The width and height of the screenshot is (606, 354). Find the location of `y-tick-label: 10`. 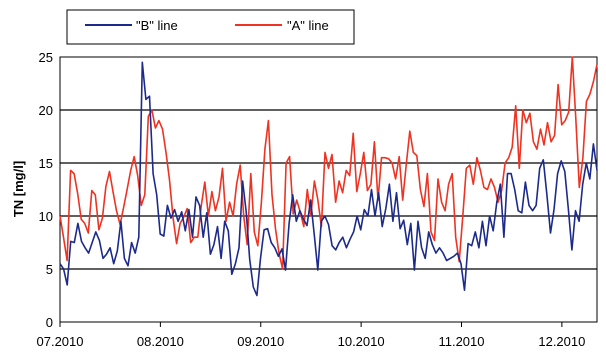

y-tick-label: 10 is located at coordinates (46, 216).